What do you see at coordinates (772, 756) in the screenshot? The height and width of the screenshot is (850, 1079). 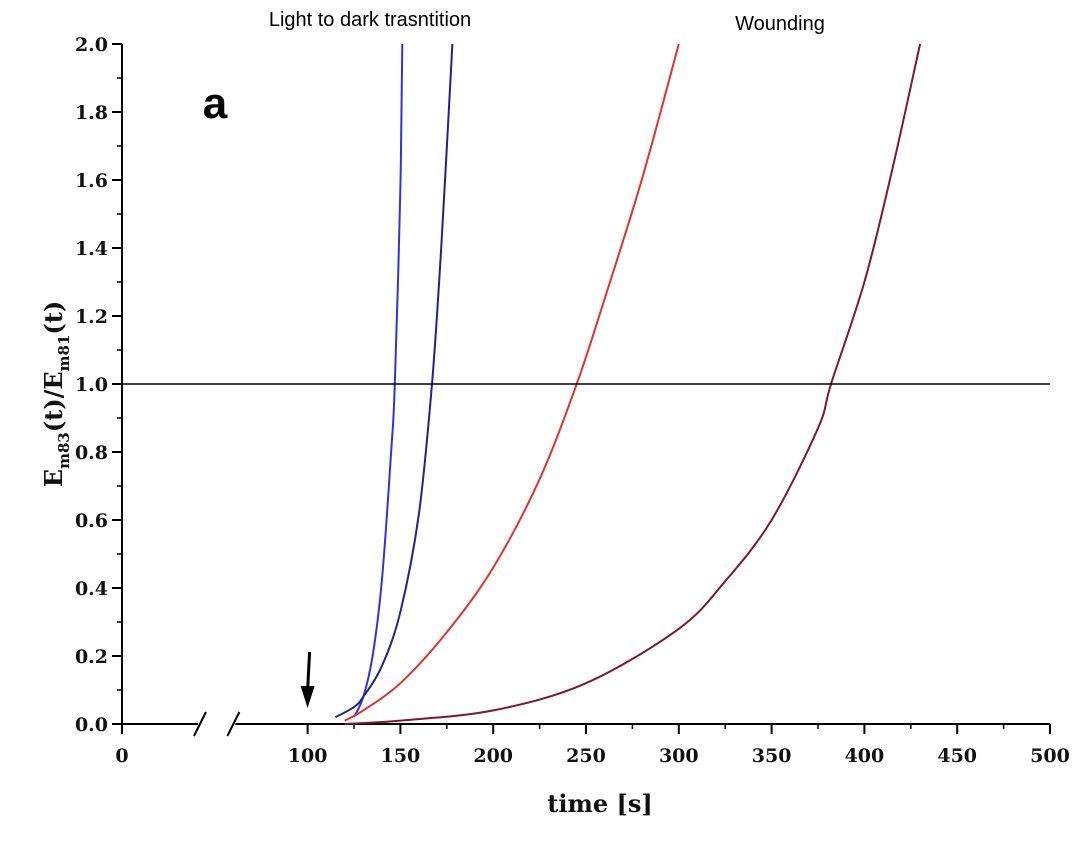 I see `x-tick-label: 350` at bounding box center [772, 756].